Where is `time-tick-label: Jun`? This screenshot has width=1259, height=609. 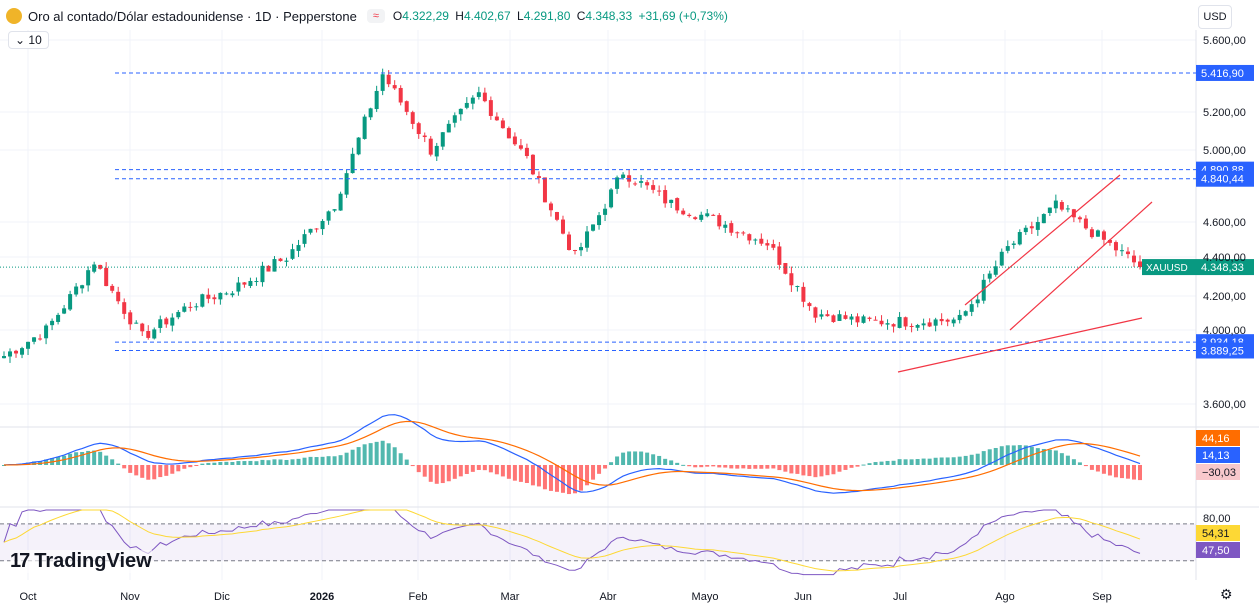
time-tick-label: Jun is located at coordinates (803, 597).